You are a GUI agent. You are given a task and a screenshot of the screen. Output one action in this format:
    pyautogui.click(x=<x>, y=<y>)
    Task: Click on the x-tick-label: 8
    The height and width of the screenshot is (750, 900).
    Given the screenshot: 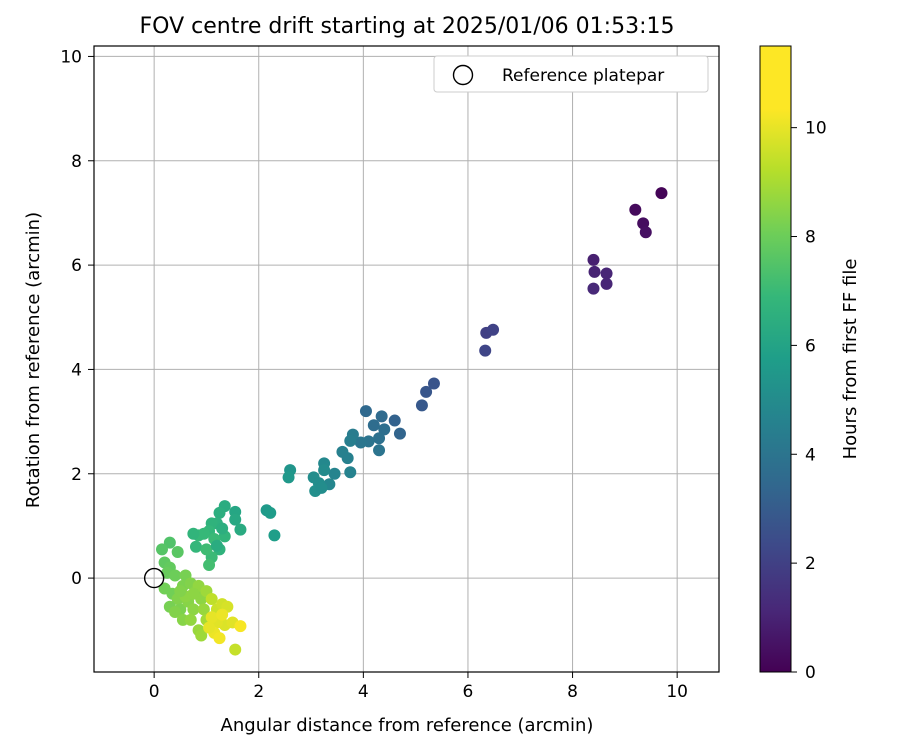 What is the action you would take?
    pyautogui.click(x=572, y=692)
    